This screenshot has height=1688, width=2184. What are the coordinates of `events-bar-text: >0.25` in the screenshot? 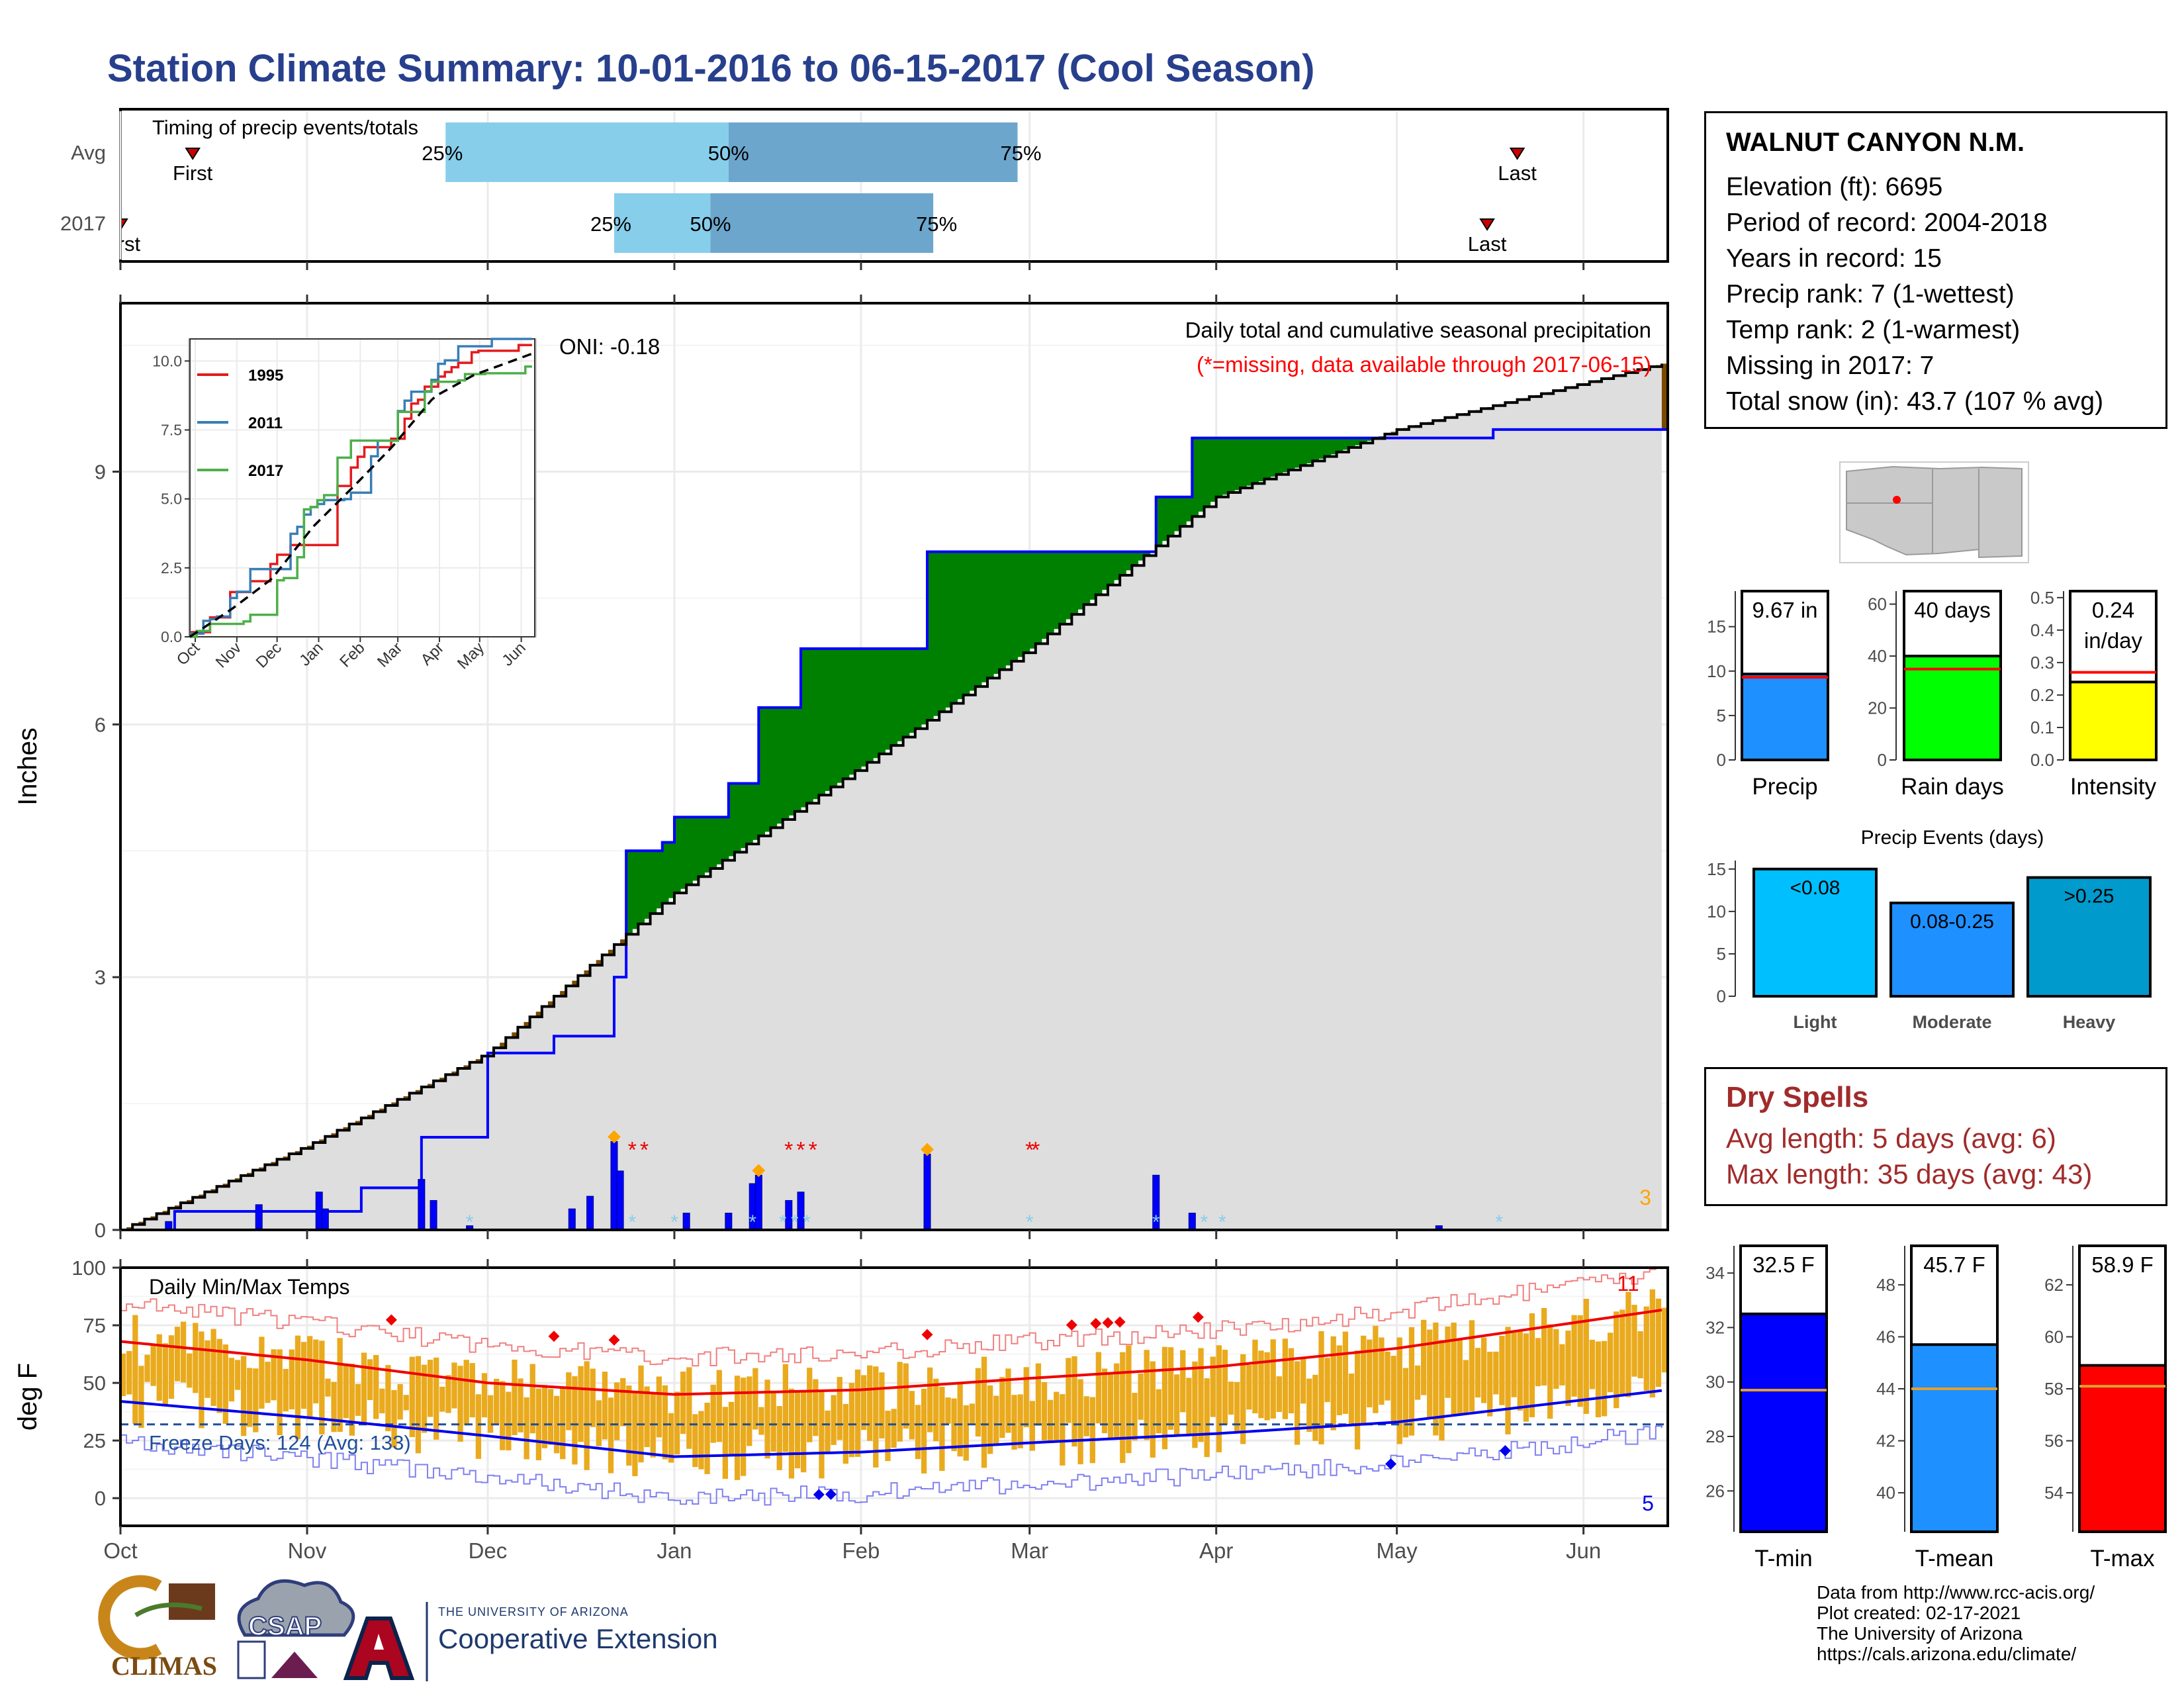 It's located at (2089, 897).